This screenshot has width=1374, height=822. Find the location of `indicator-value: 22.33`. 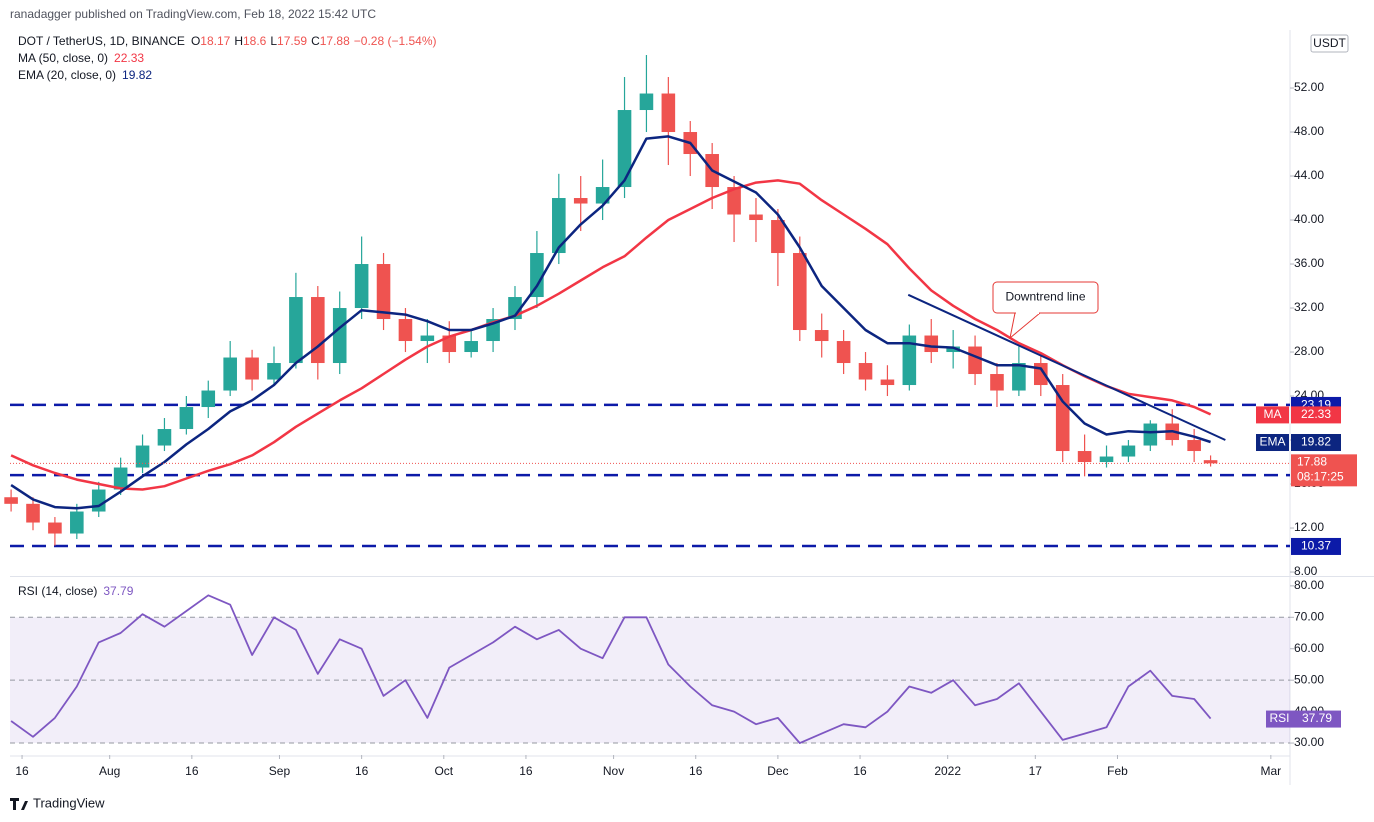

indicator-value: 22.33 is located at coordinates (1316, 414).